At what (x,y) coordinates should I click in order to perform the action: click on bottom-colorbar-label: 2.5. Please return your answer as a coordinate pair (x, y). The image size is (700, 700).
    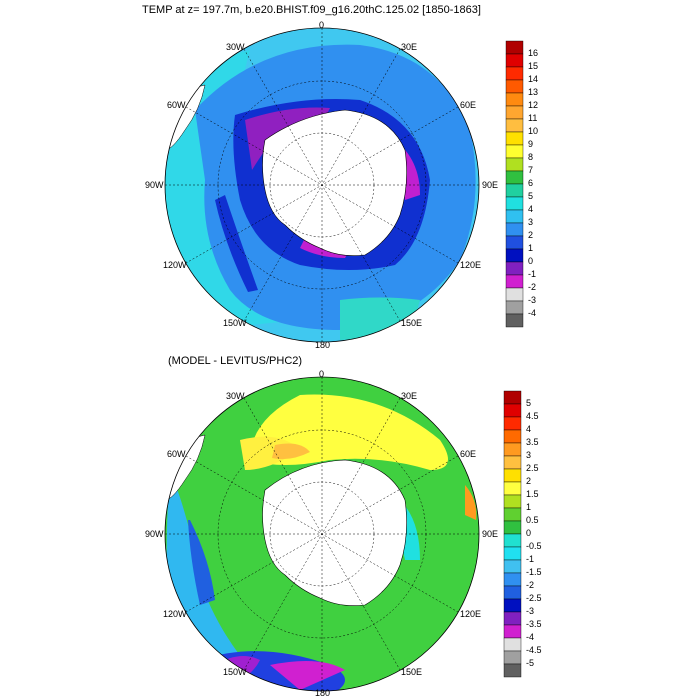
    Looking at the image, I should click on (532, 468).